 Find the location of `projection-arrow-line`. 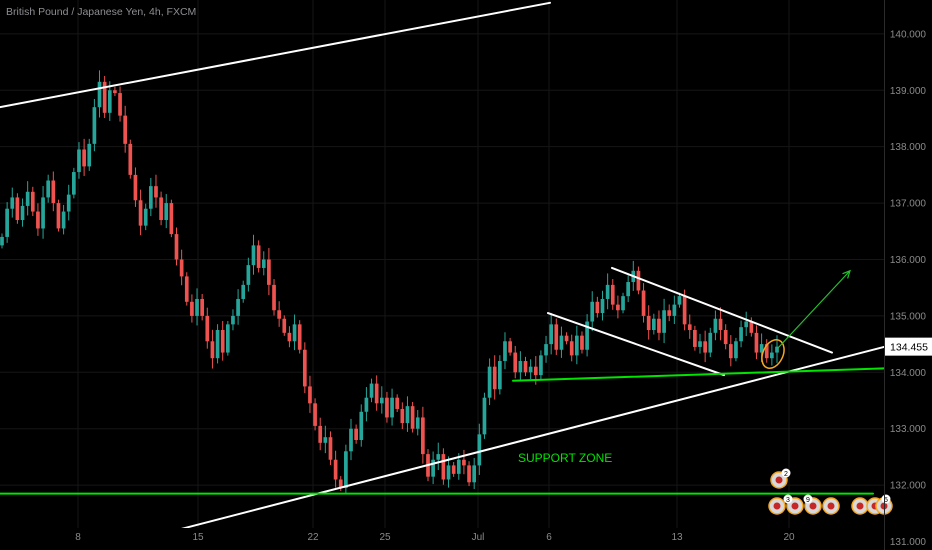

projection-arrow-line is located at coordinates (814, 309).